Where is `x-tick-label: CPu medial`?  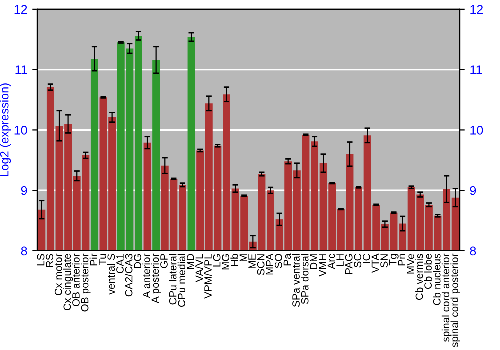
x-tick-label: CPu medial is located at coordinates (182, 281).